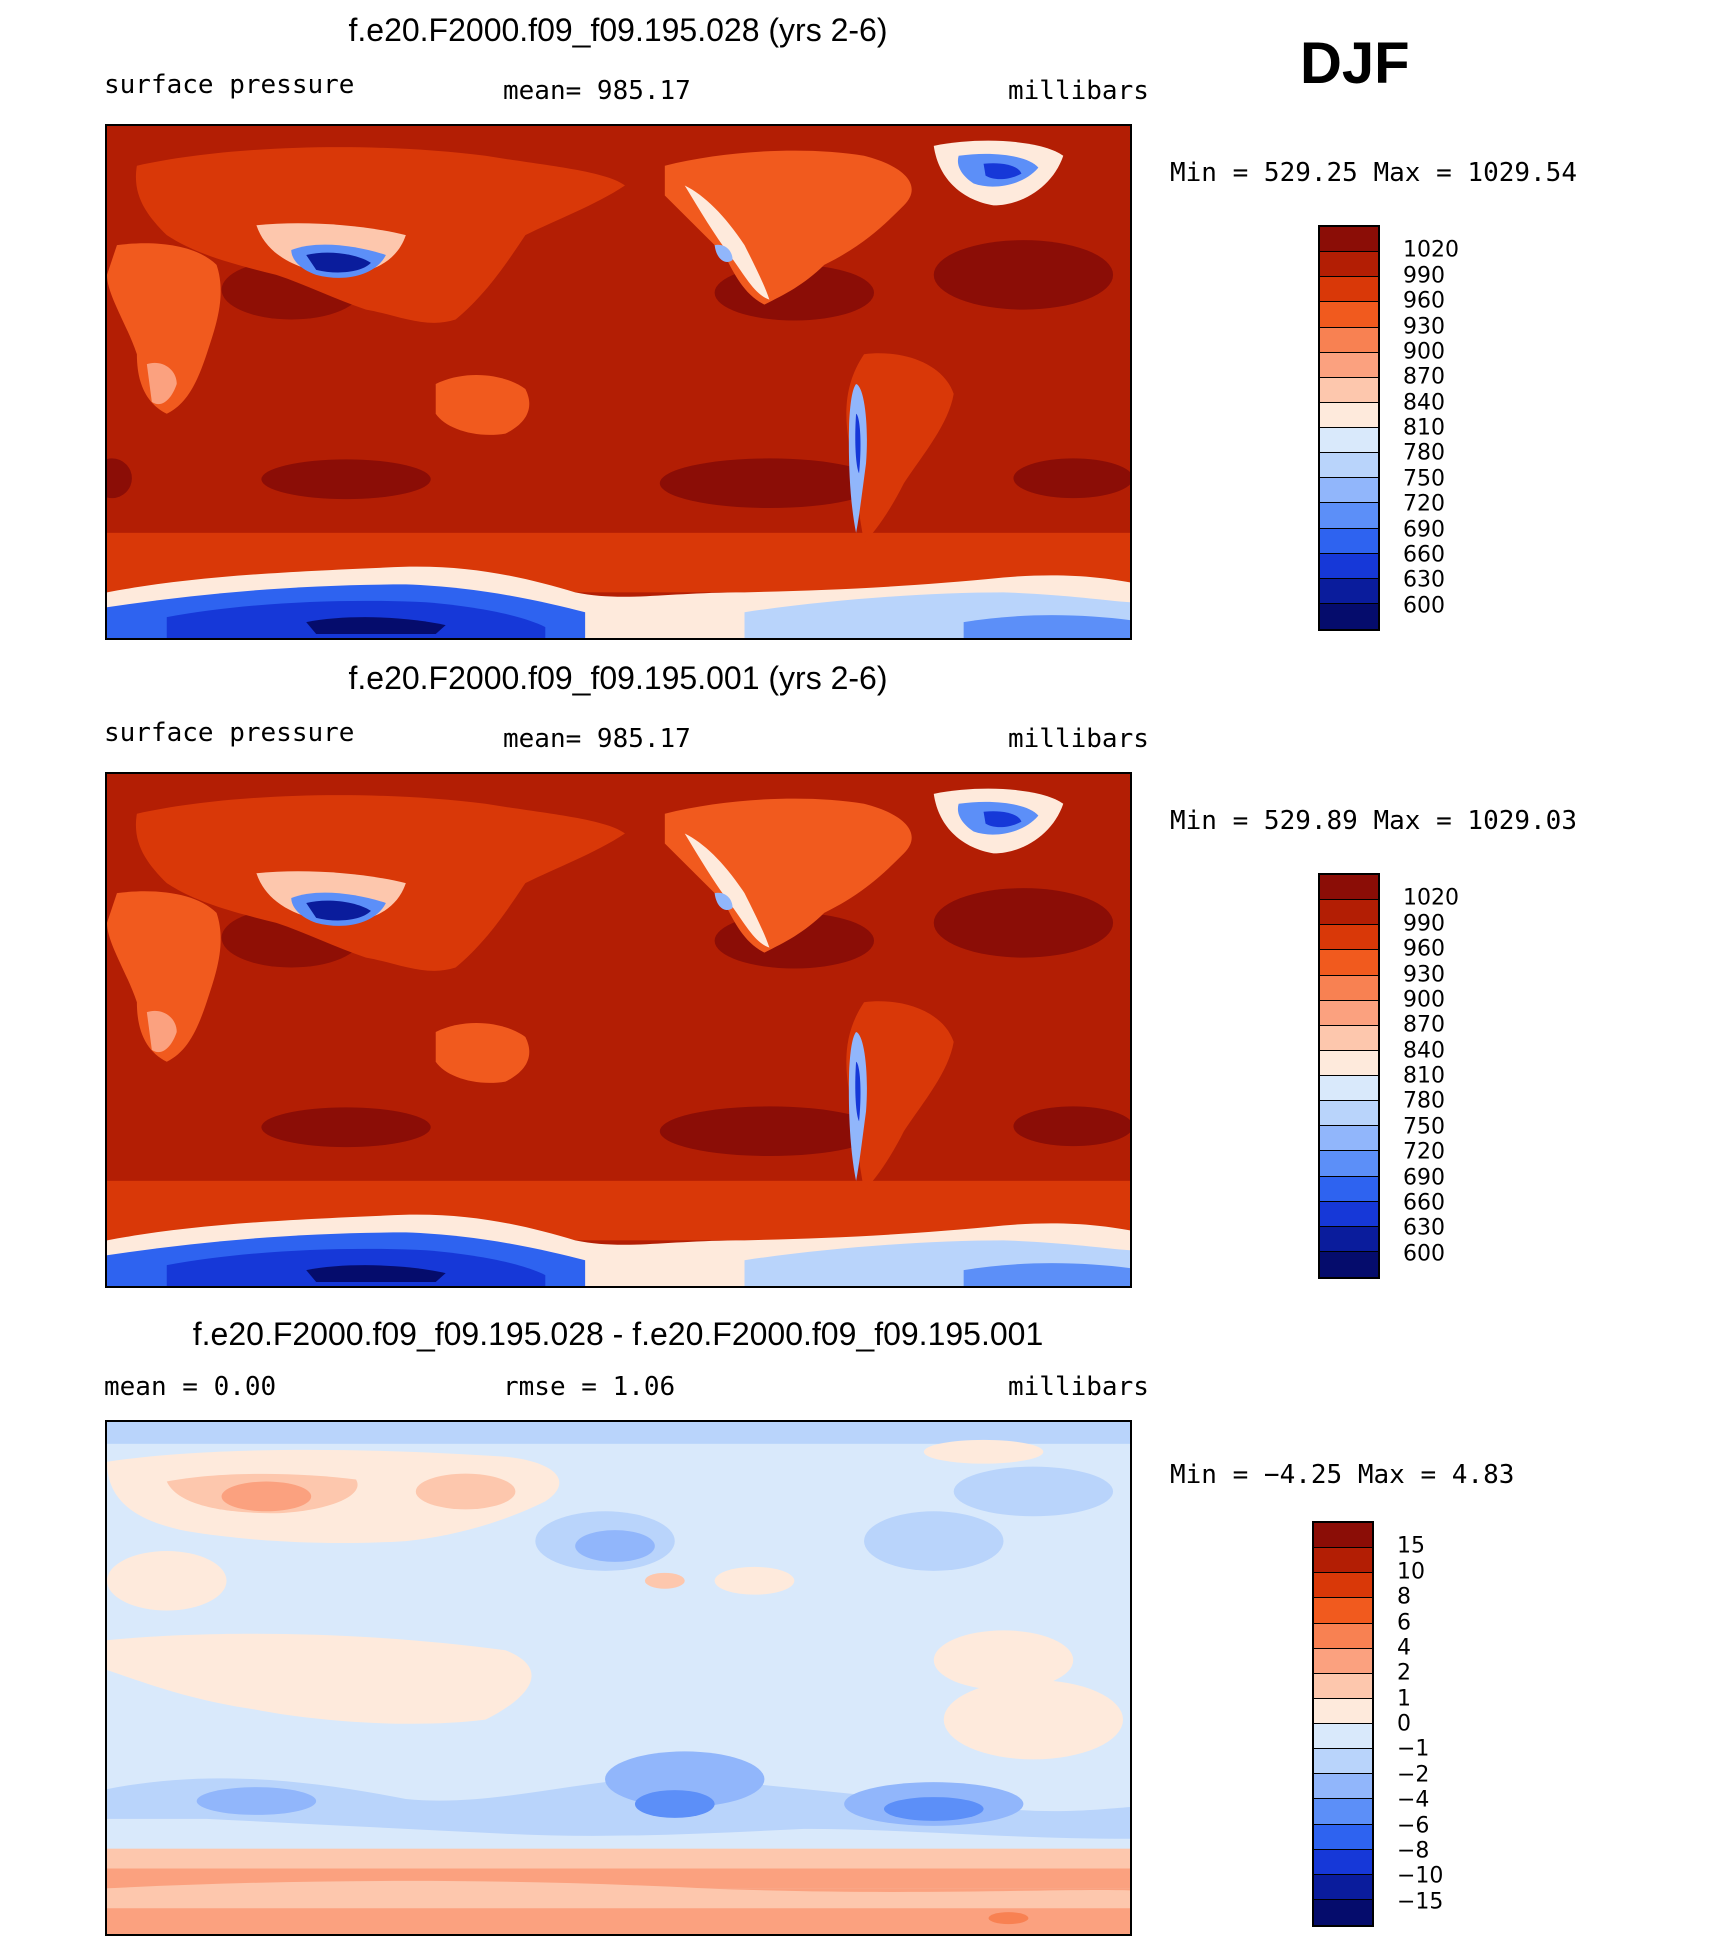 The height and width of the screenshot is (1941, 1710). Describe the element at coordinates (1431, 250) in the screenshot. I see `colorbar-tick-label: 1020` at that location.